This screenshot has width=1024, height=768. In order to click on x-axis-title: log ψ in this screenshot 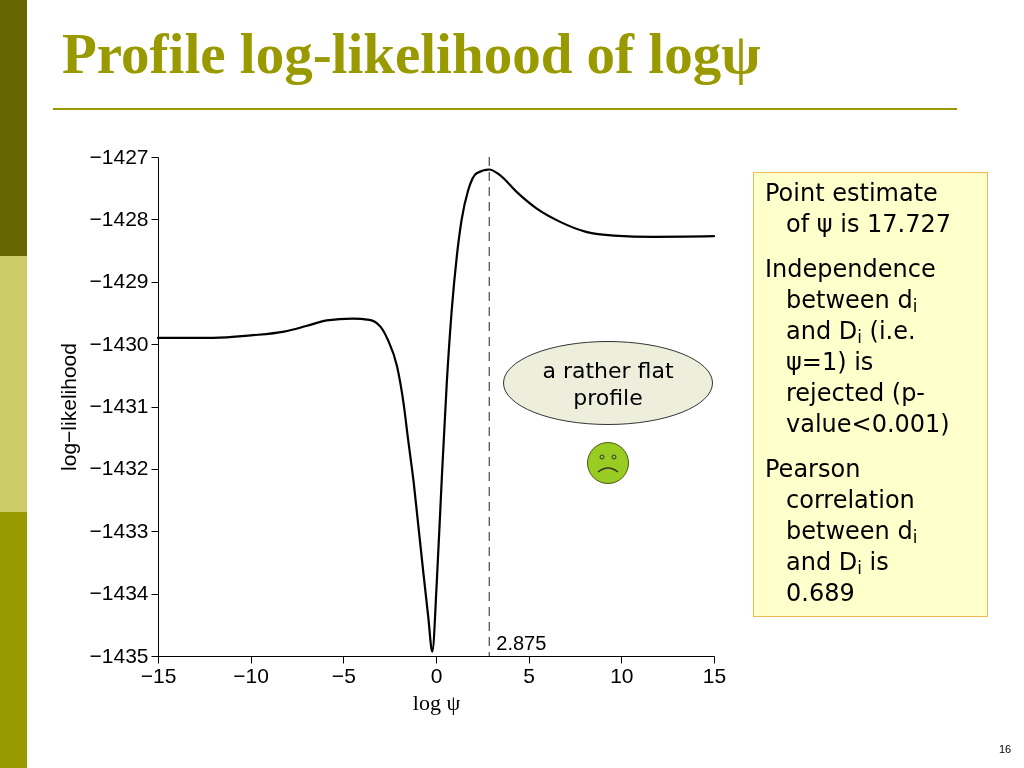, I will do `click(436, 702)`.